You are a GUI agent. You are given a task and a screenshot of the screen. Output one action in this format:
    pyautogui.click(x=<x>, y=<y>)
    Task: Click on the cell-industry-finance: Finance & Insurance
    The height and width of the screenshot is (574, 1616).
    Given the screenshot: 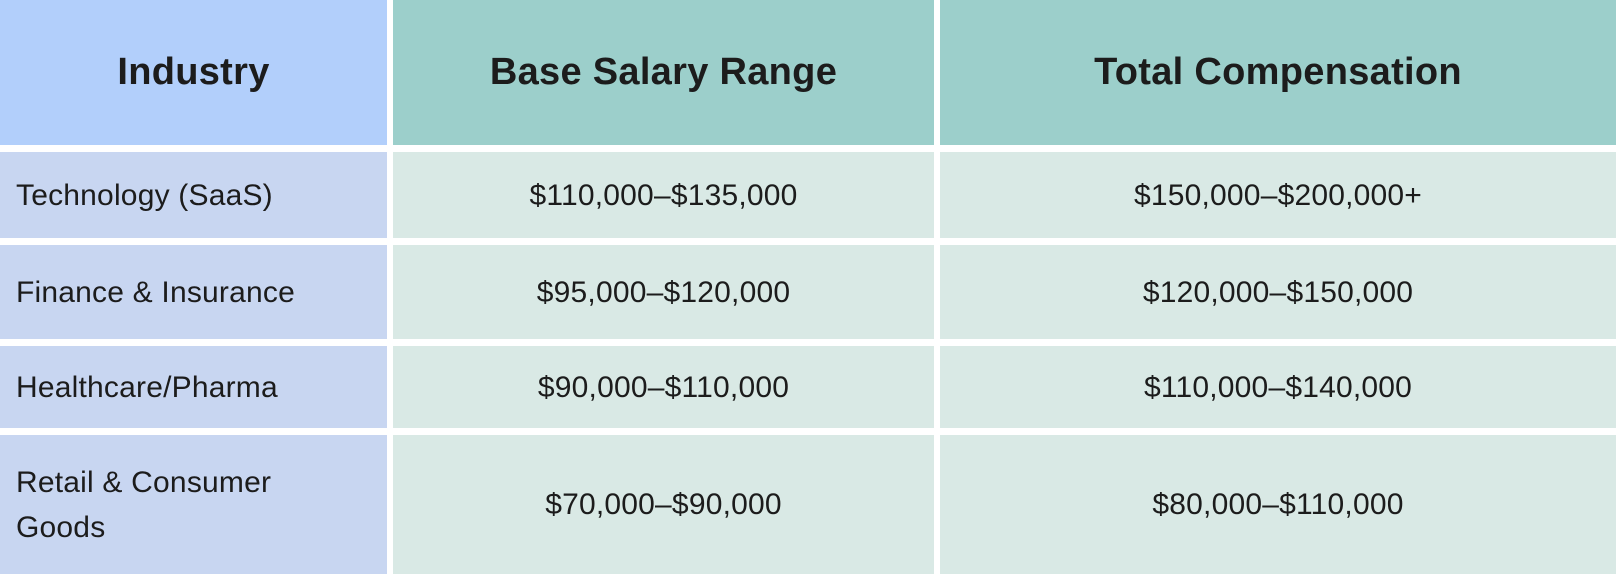 What is the action you would take?
    pyautogui.click(x=193, y=292)
    